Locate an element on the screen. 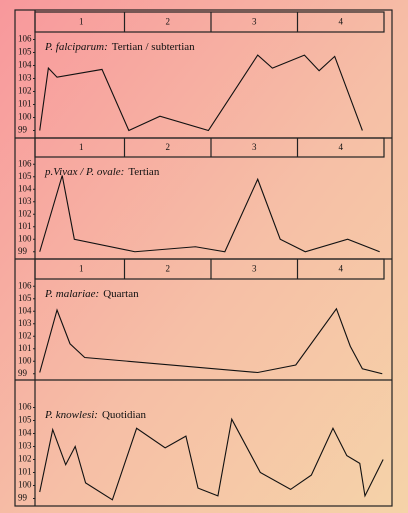  fever-pattern: Tertian / subtertian is located at coordinates (153, 47).